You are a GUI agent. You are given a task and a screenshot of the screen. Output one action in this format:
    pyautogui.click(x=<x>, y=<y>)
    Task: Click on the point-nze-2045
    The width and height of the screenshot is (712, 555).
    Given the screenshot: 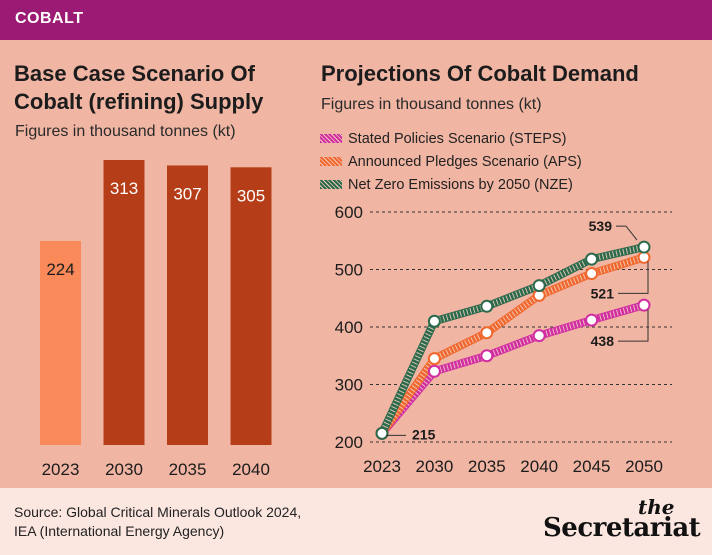 What is the action you would take?
    pyautogui.click(x=592, y=259)
    